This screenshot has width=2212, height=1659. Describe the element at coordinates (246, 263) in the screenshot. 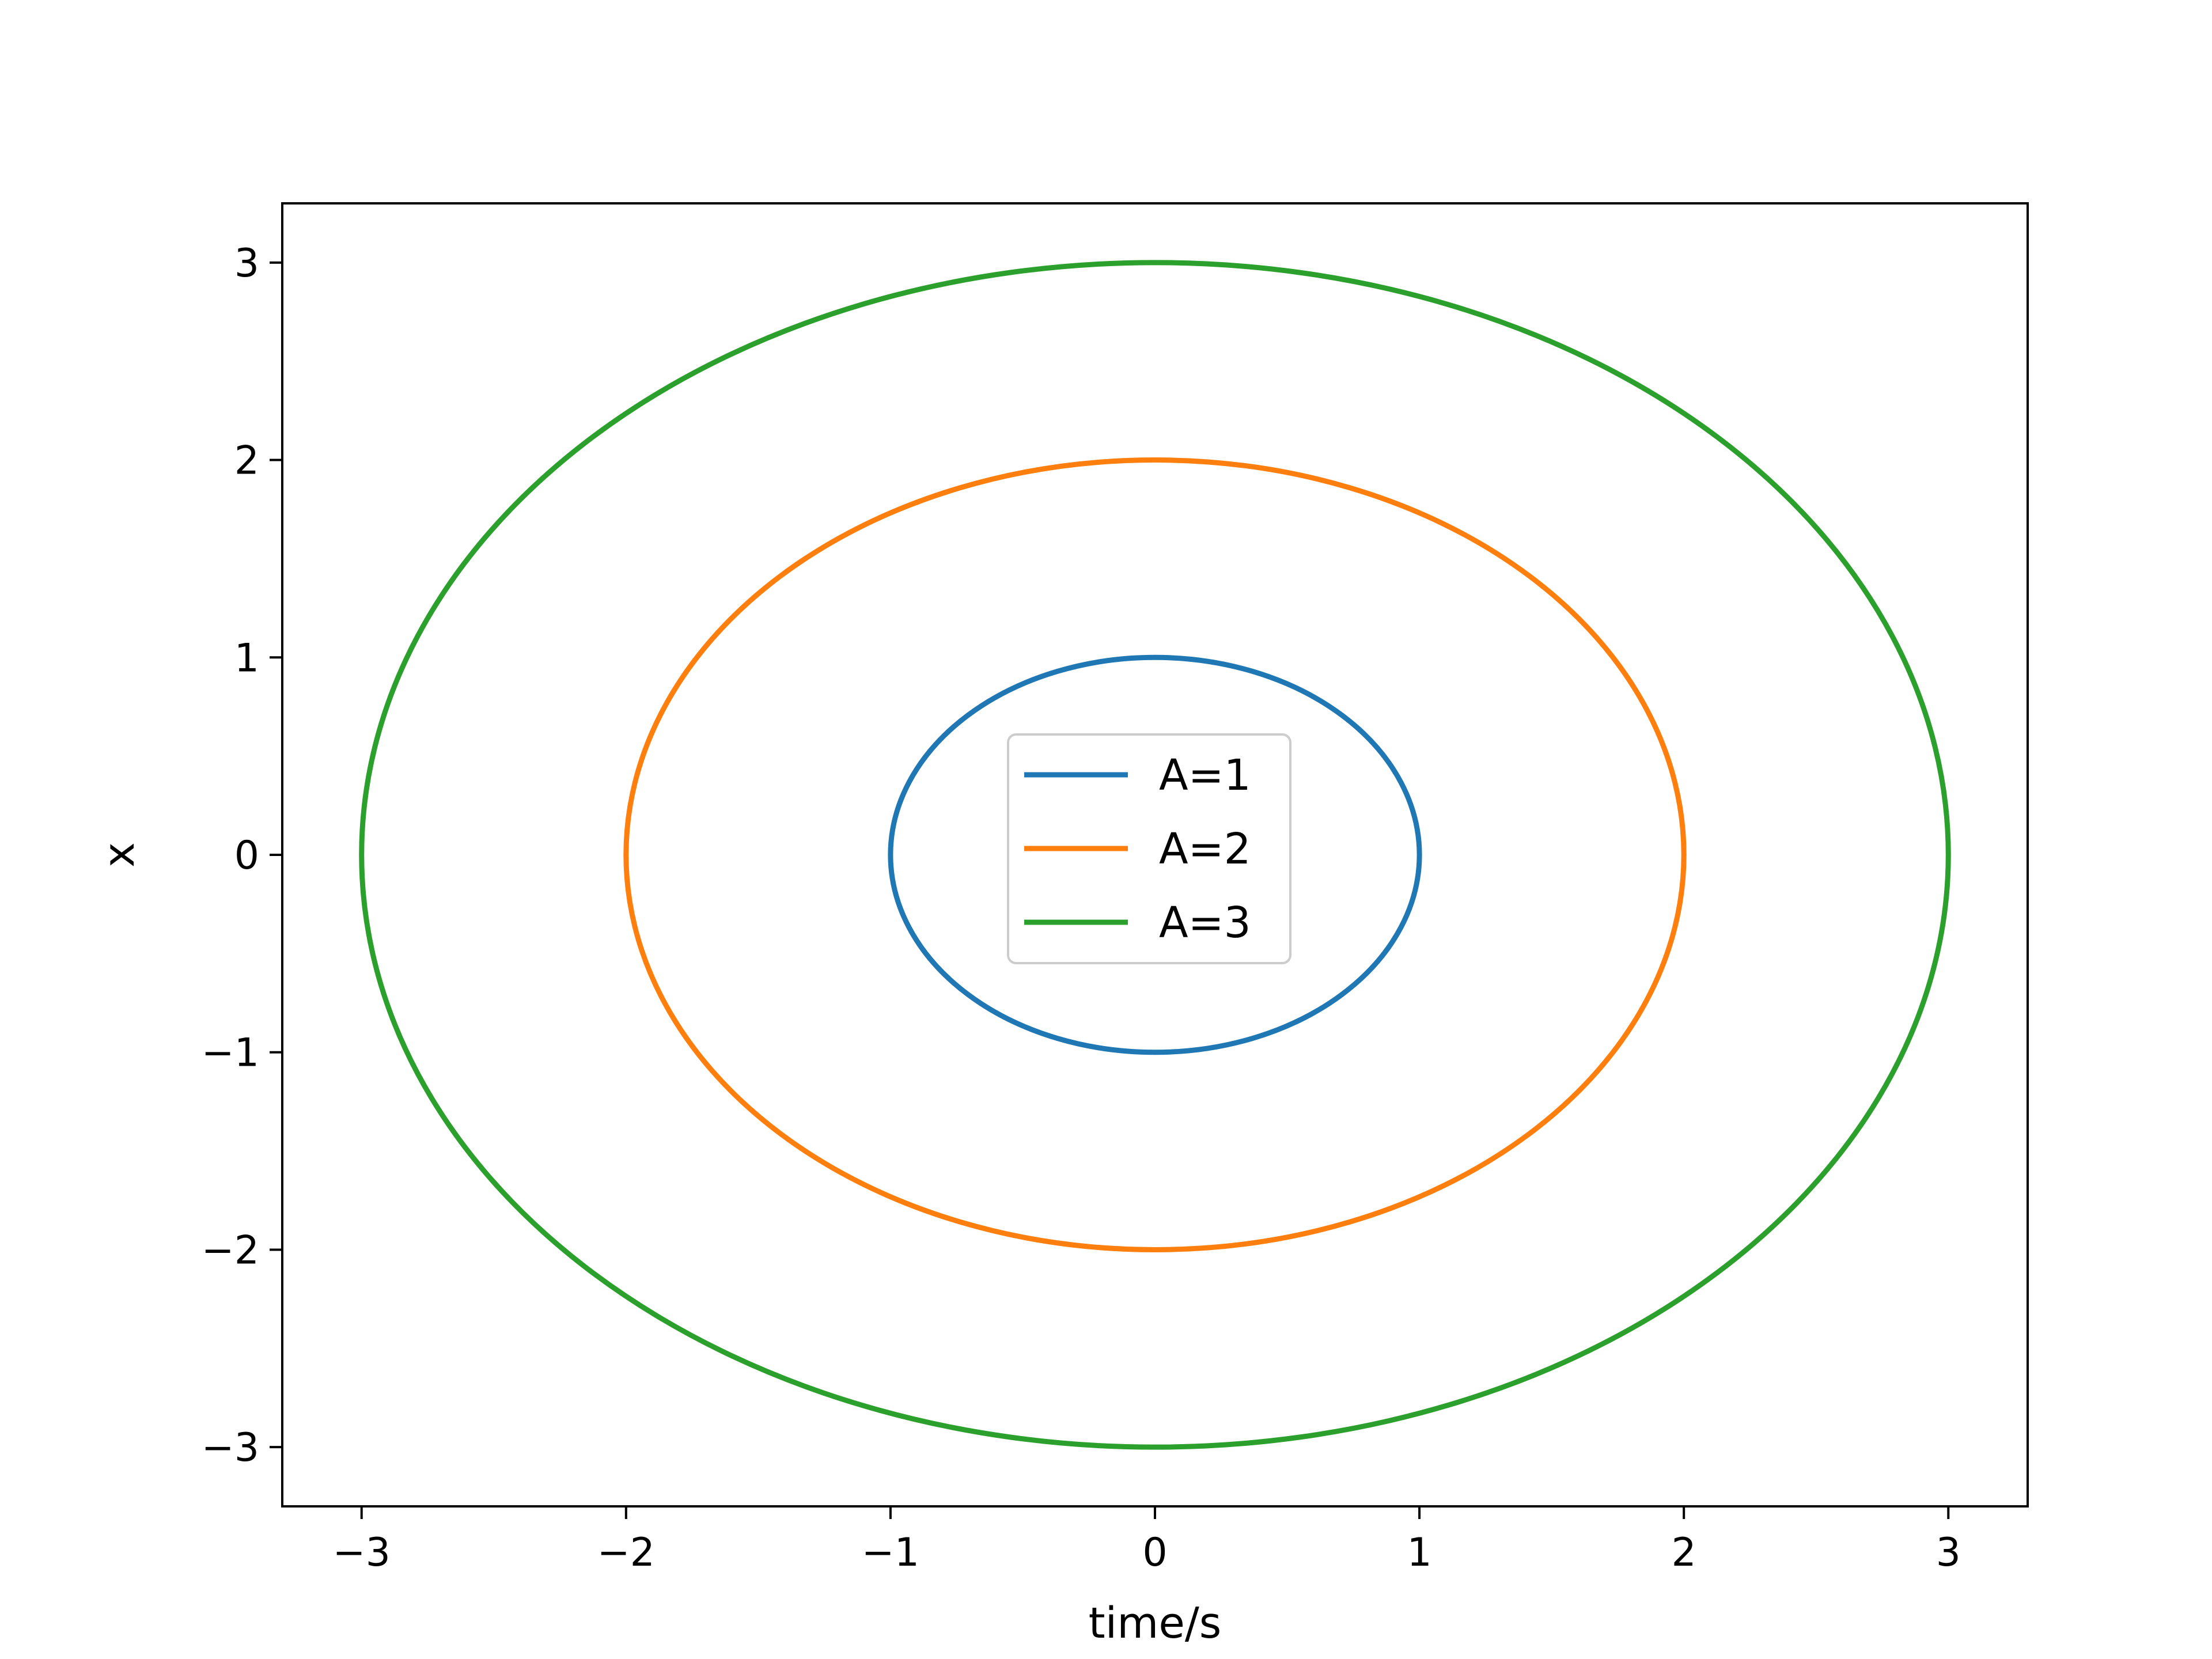

I see `y-tick-label: 3` at that location.